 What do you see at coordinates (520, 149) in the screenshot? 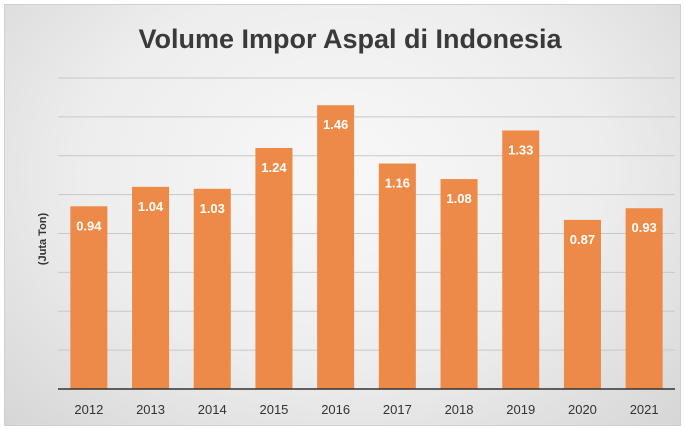
I see `data-label-2019: 1.33` at bounding box center [520, 149].